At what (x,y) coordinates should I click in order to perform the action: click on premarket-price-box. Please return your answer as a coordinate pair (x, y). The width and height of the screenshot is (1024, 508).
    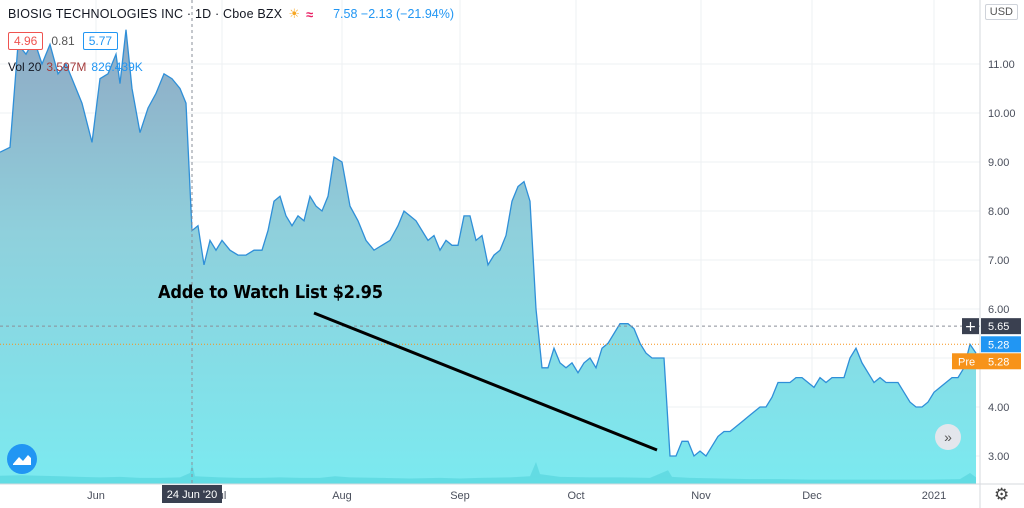
    Looking at the image, I should click on (986, 361).